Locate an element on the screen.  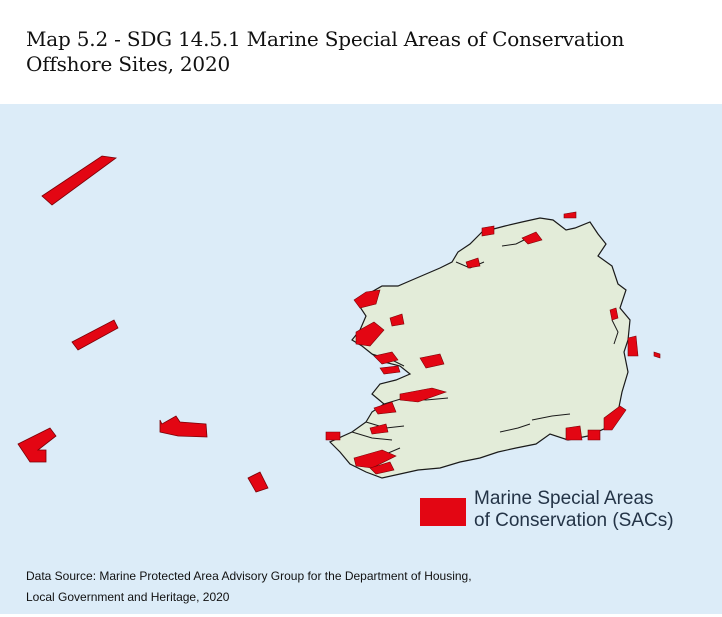
sac-bantry is located at coordinates (382, 468).